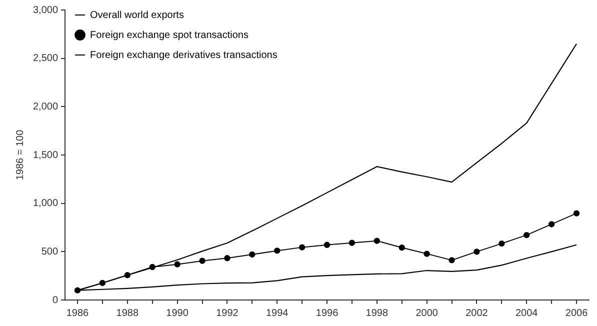  Describe the element at coordinates (277, 313) in the screenshot. I see `x-tick-label: 1994` at that location.